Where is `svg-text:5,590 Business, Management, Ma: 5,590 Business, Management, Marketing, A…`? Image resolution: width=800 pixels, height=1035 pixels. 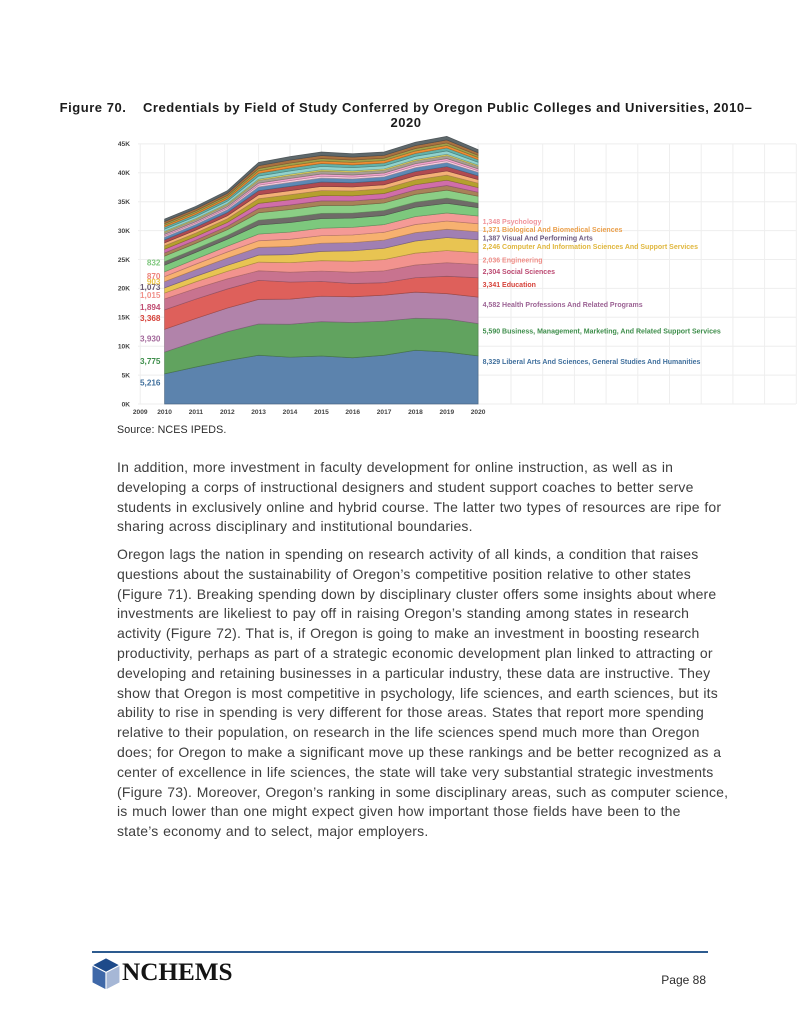 svg-text:5,590 Business, Management, Ma: 5,590 Business, Management, Marketing, A… is located at coordinates (602, 332).